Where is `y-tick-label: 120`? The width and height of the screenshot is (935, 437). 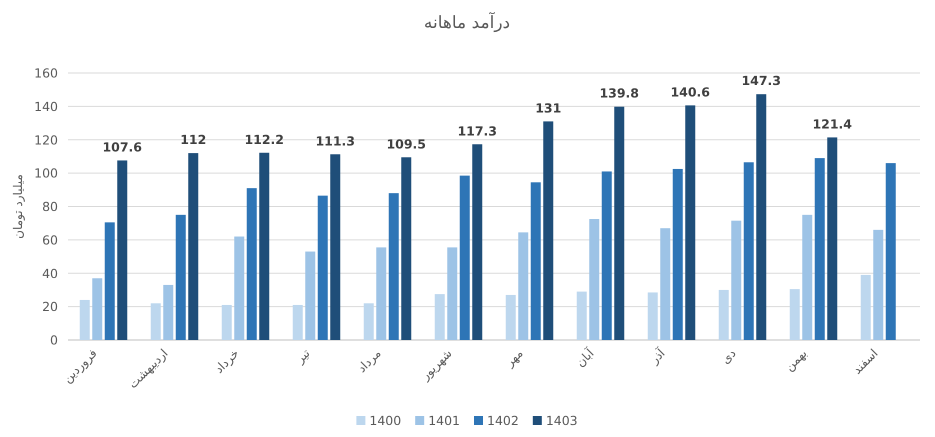
y-tick-label: 120 is located at coordinates (46, 140).